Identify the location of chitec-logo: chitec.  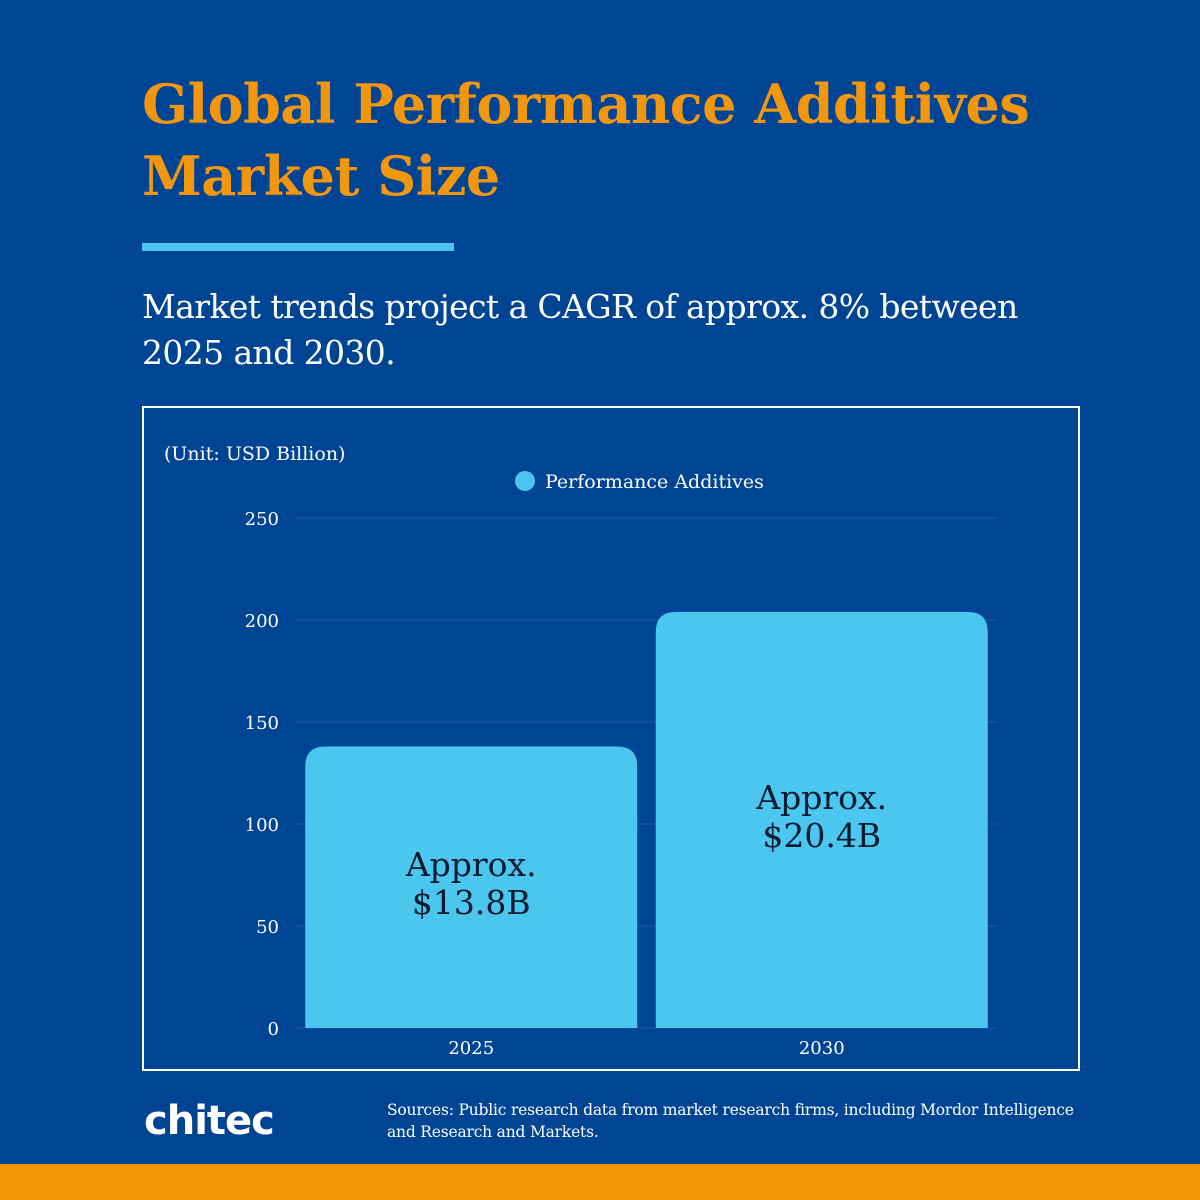
(209, 1119).